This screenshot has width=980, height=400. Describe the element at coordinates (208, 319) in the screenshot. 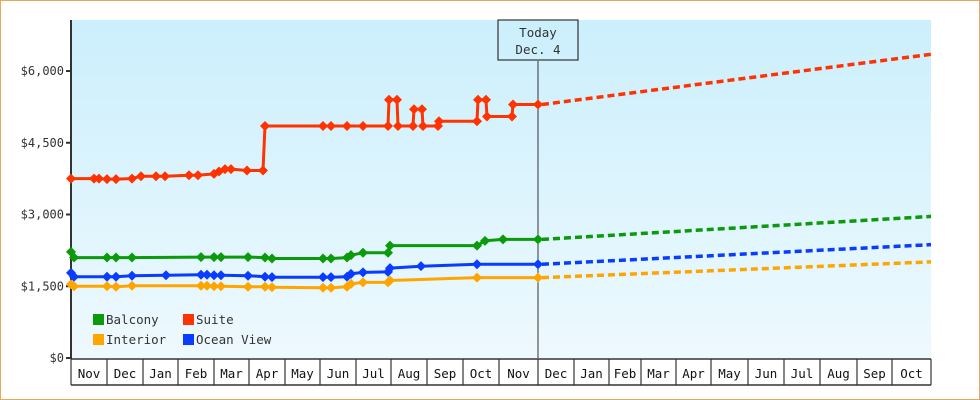

I see `legend-item-suite: Suite` at that location.